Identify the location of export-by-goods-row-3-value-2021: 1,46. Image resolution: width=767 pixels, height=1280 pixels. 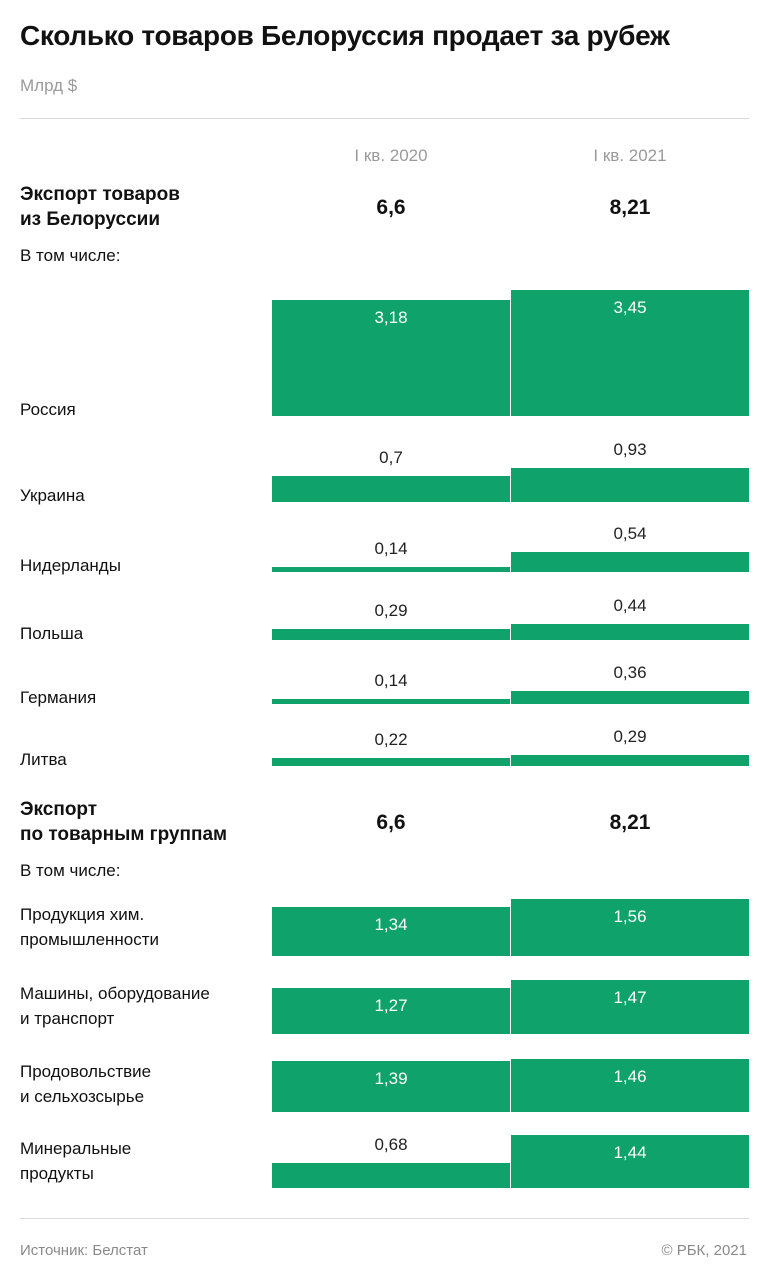
(630, 1076).